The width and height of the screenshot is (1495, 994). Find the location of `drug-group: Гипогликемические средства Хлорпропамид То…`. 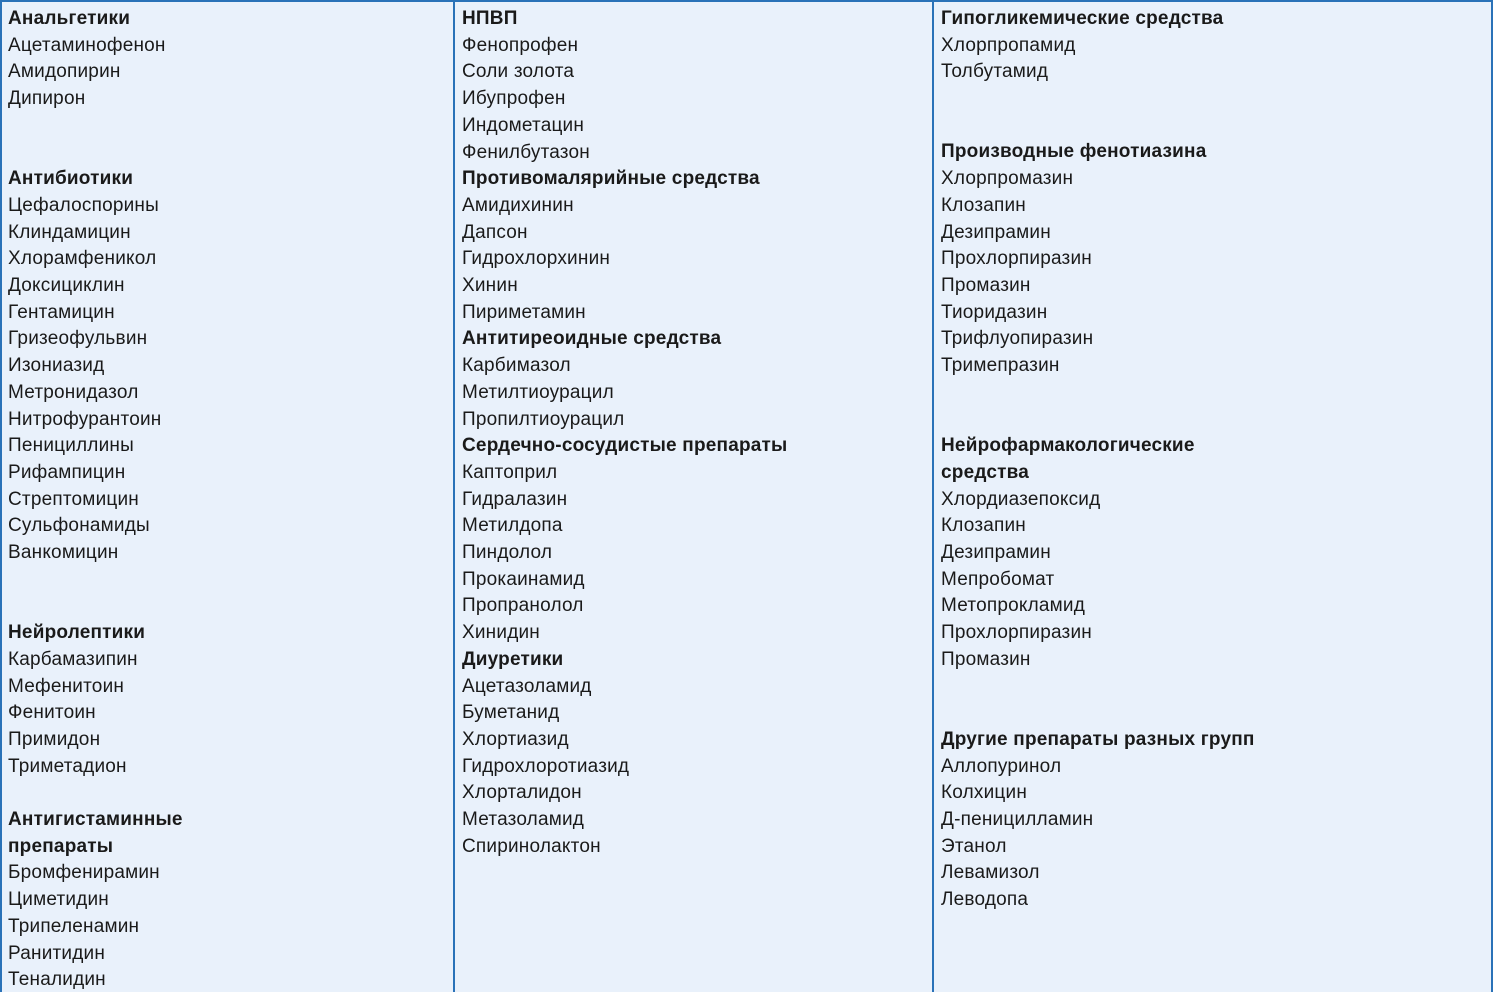

drug-group: Гипогликемические средства Хлорпропамид То… is located at coordinates (1216, 72).